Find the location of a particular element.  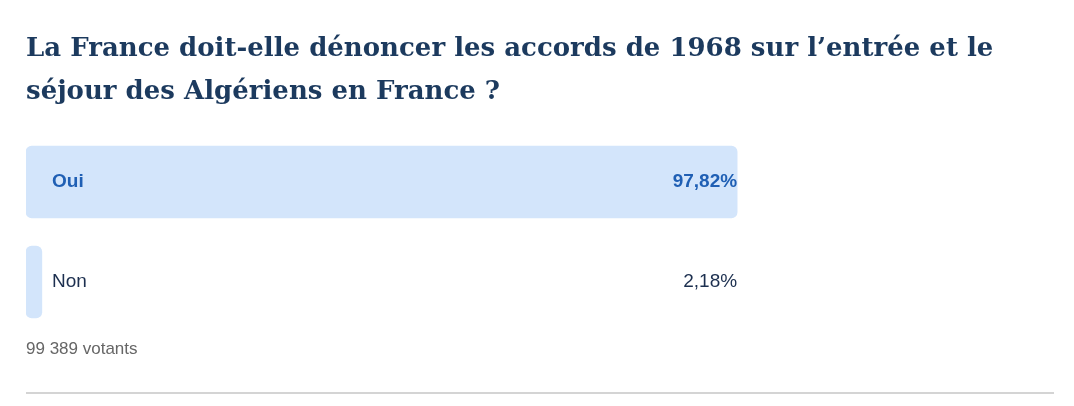

data-label: 2,18% is located at coordinates (710, 281).